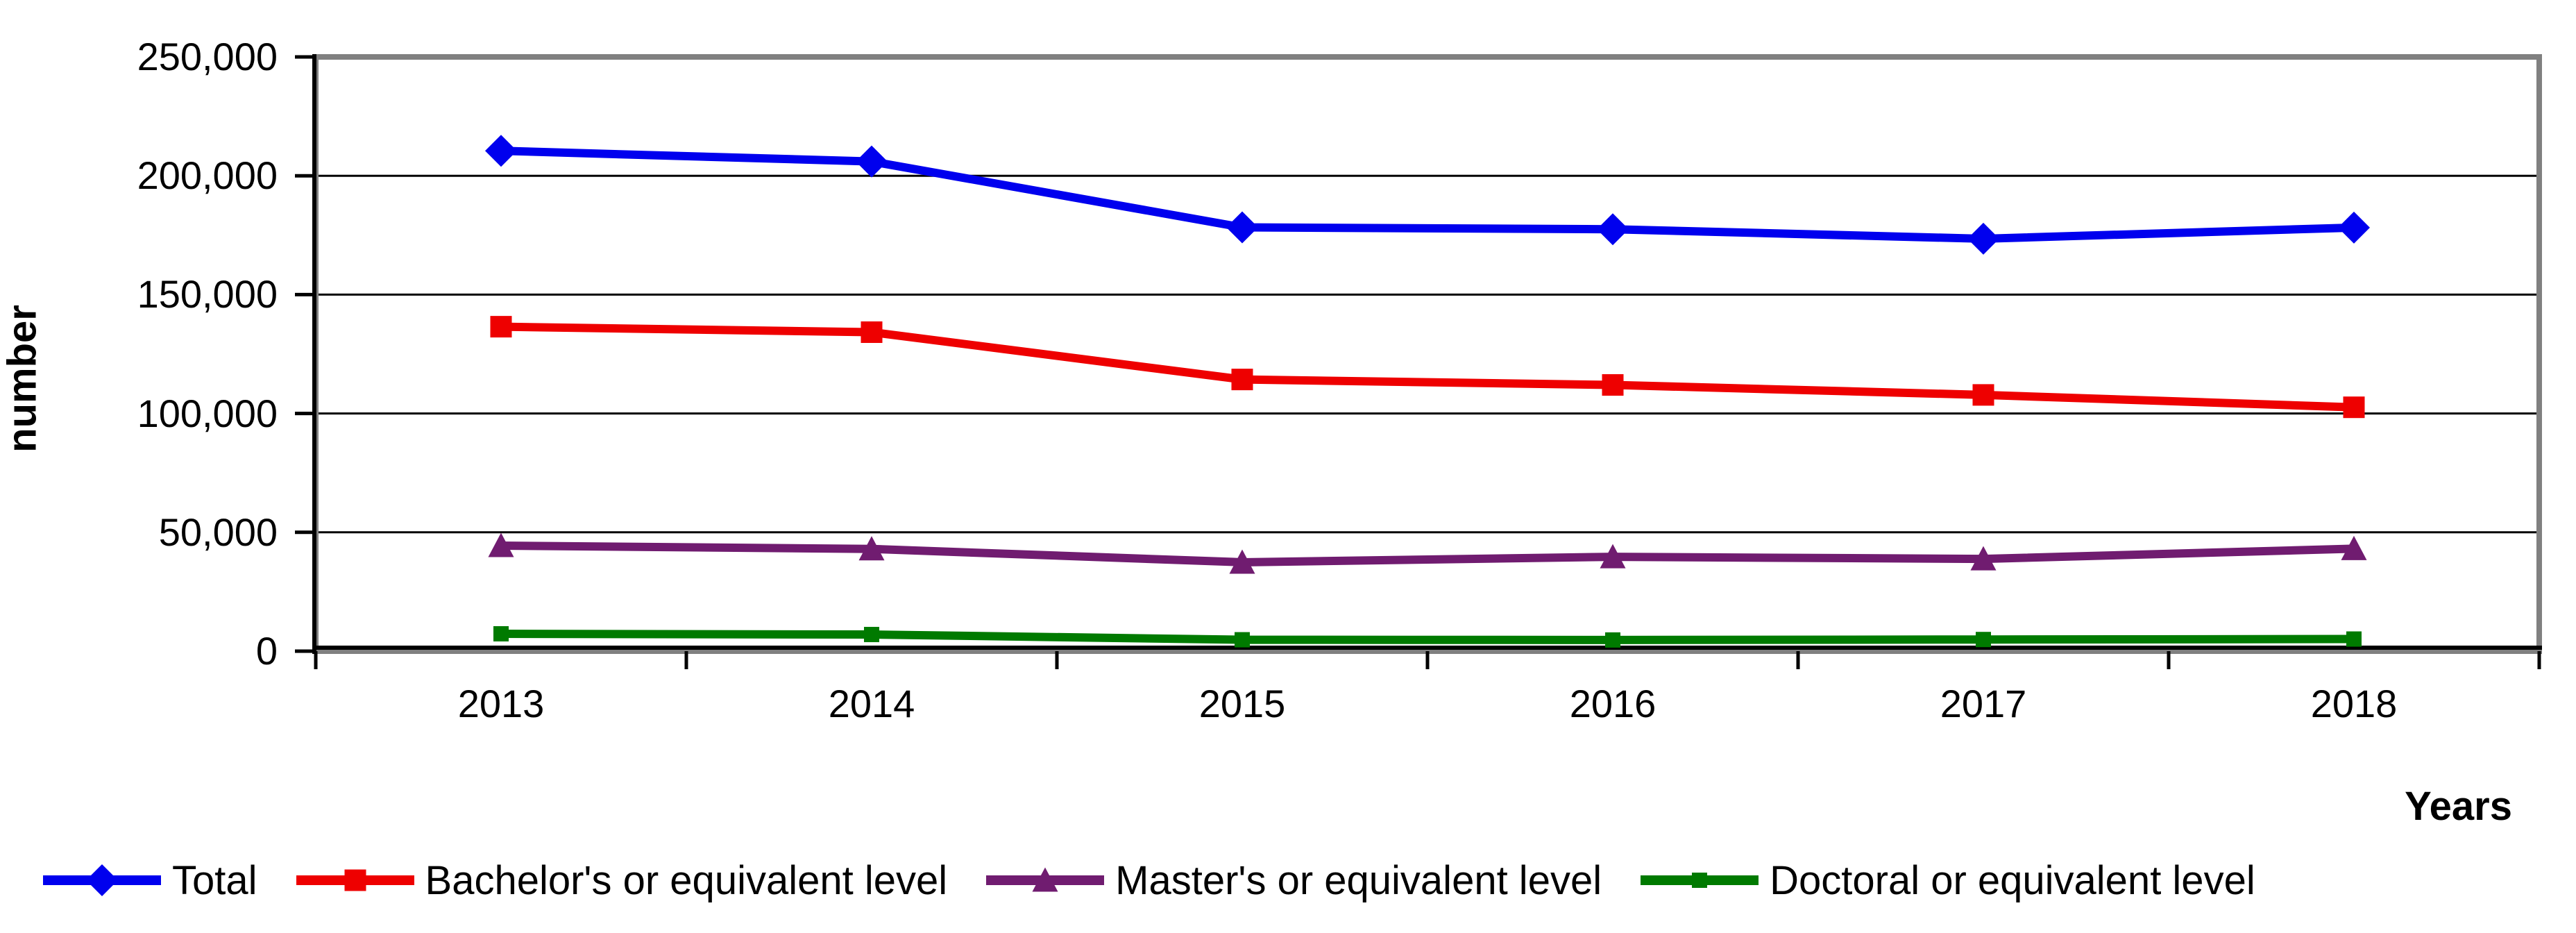  I want to click on legend-item: Total, so click(150, 880).